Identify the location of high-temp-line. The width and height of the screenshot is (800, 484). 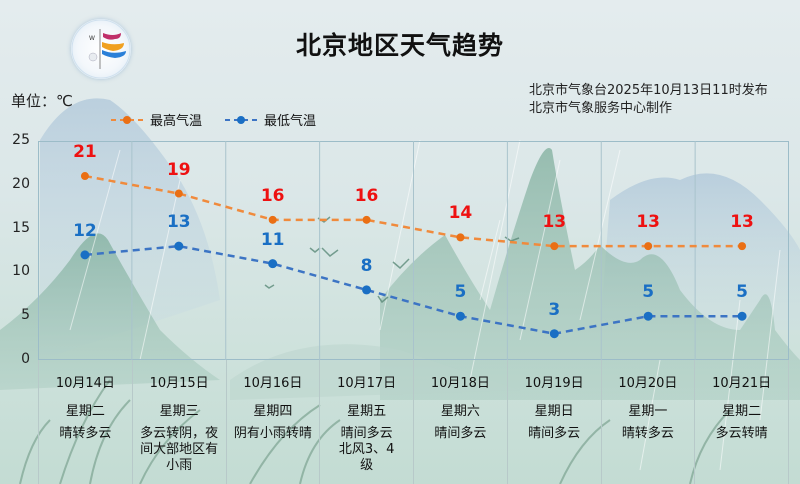
(413, 211).